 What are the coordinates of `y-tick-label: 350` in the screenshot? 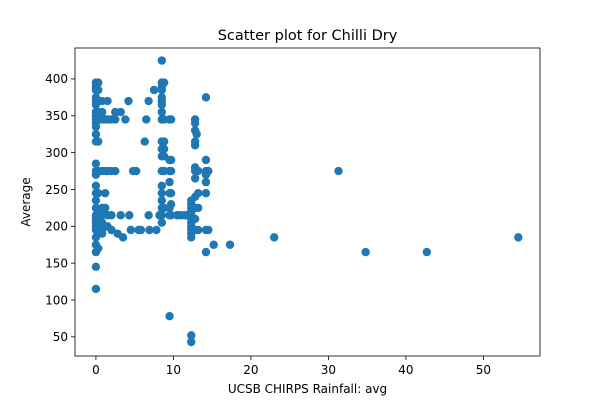 It's located at (56, 116).